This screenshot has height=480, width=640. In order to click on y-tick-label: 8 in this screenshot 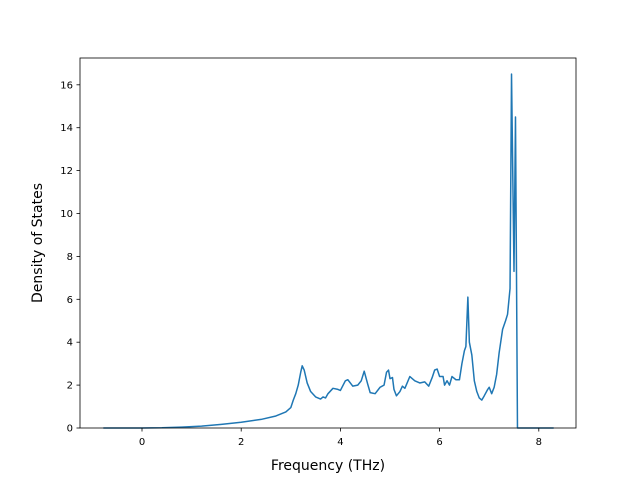, I will do `click(70, 257)`.